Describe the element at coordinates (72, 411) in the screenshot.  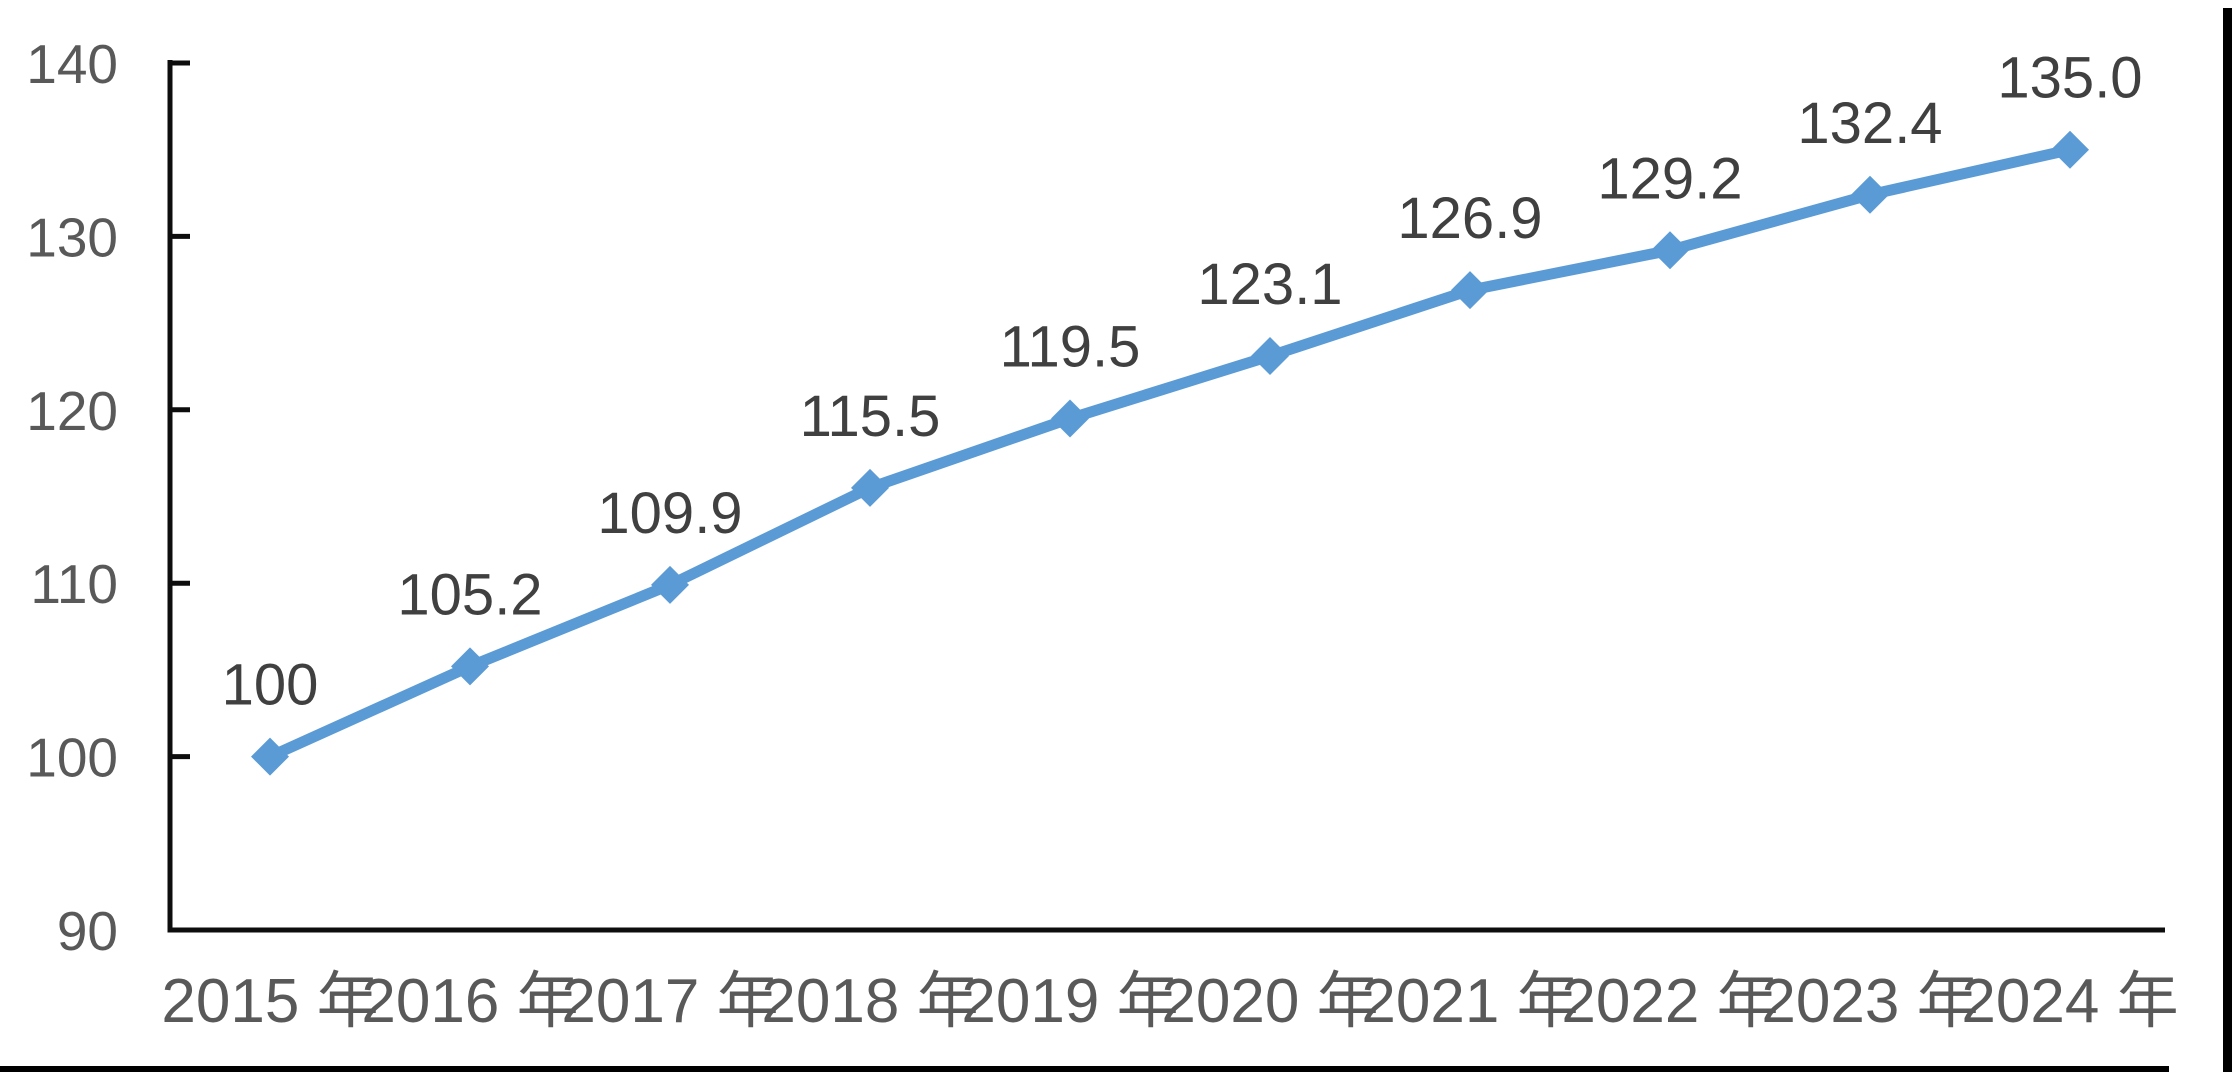
I see `y-tick-label: 120` at that location.